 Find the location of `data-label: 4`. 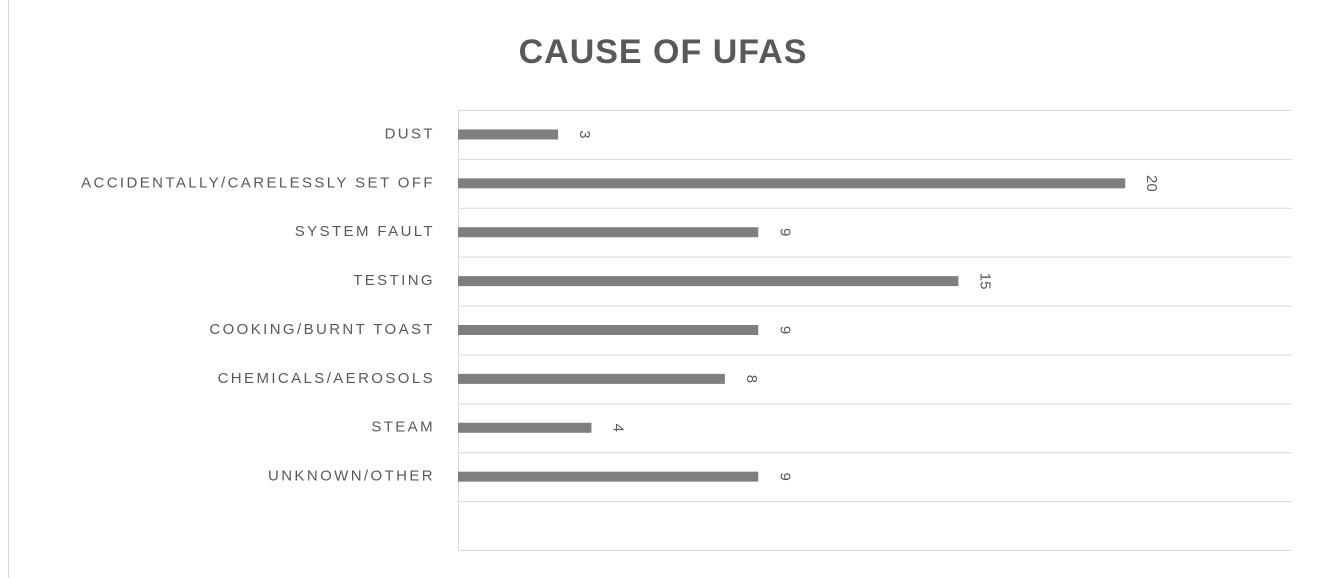

data-label: 4 is located at coordinates (617, 428).